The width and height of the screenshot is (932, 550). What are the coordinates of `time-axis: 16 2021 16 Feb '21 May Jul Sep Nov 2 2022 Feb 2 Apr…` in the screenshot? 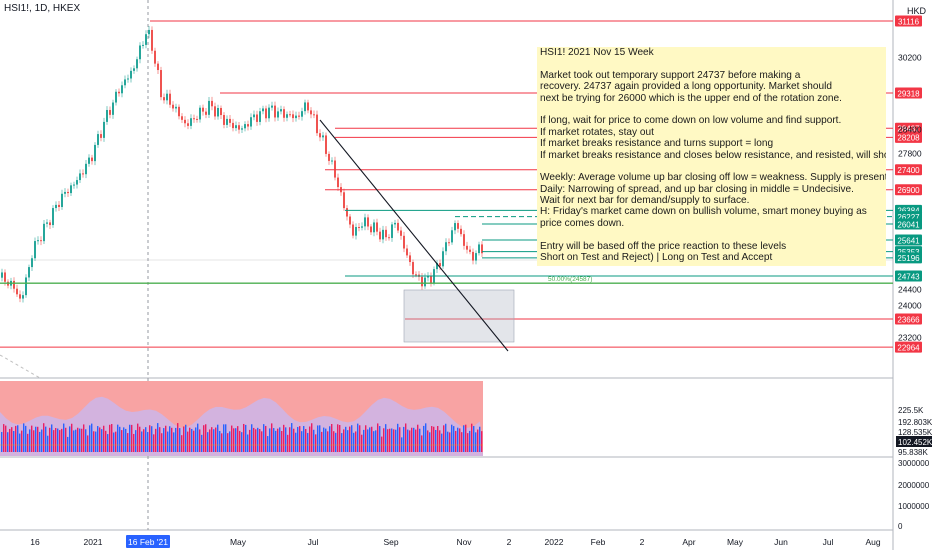 It's located at (455, 541).